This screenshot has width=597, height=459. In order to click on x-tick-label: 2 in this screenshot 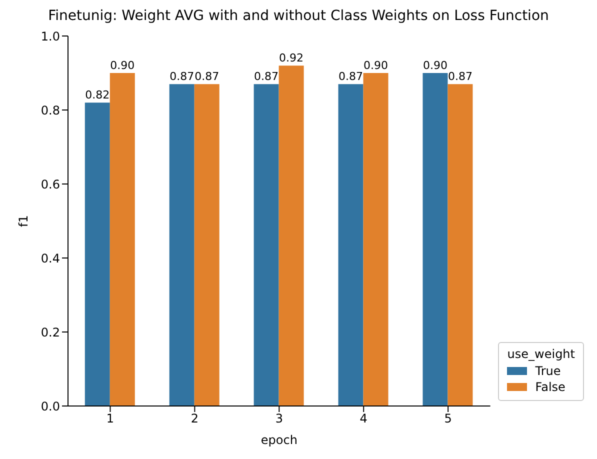, I will do `click(194, 419)`.